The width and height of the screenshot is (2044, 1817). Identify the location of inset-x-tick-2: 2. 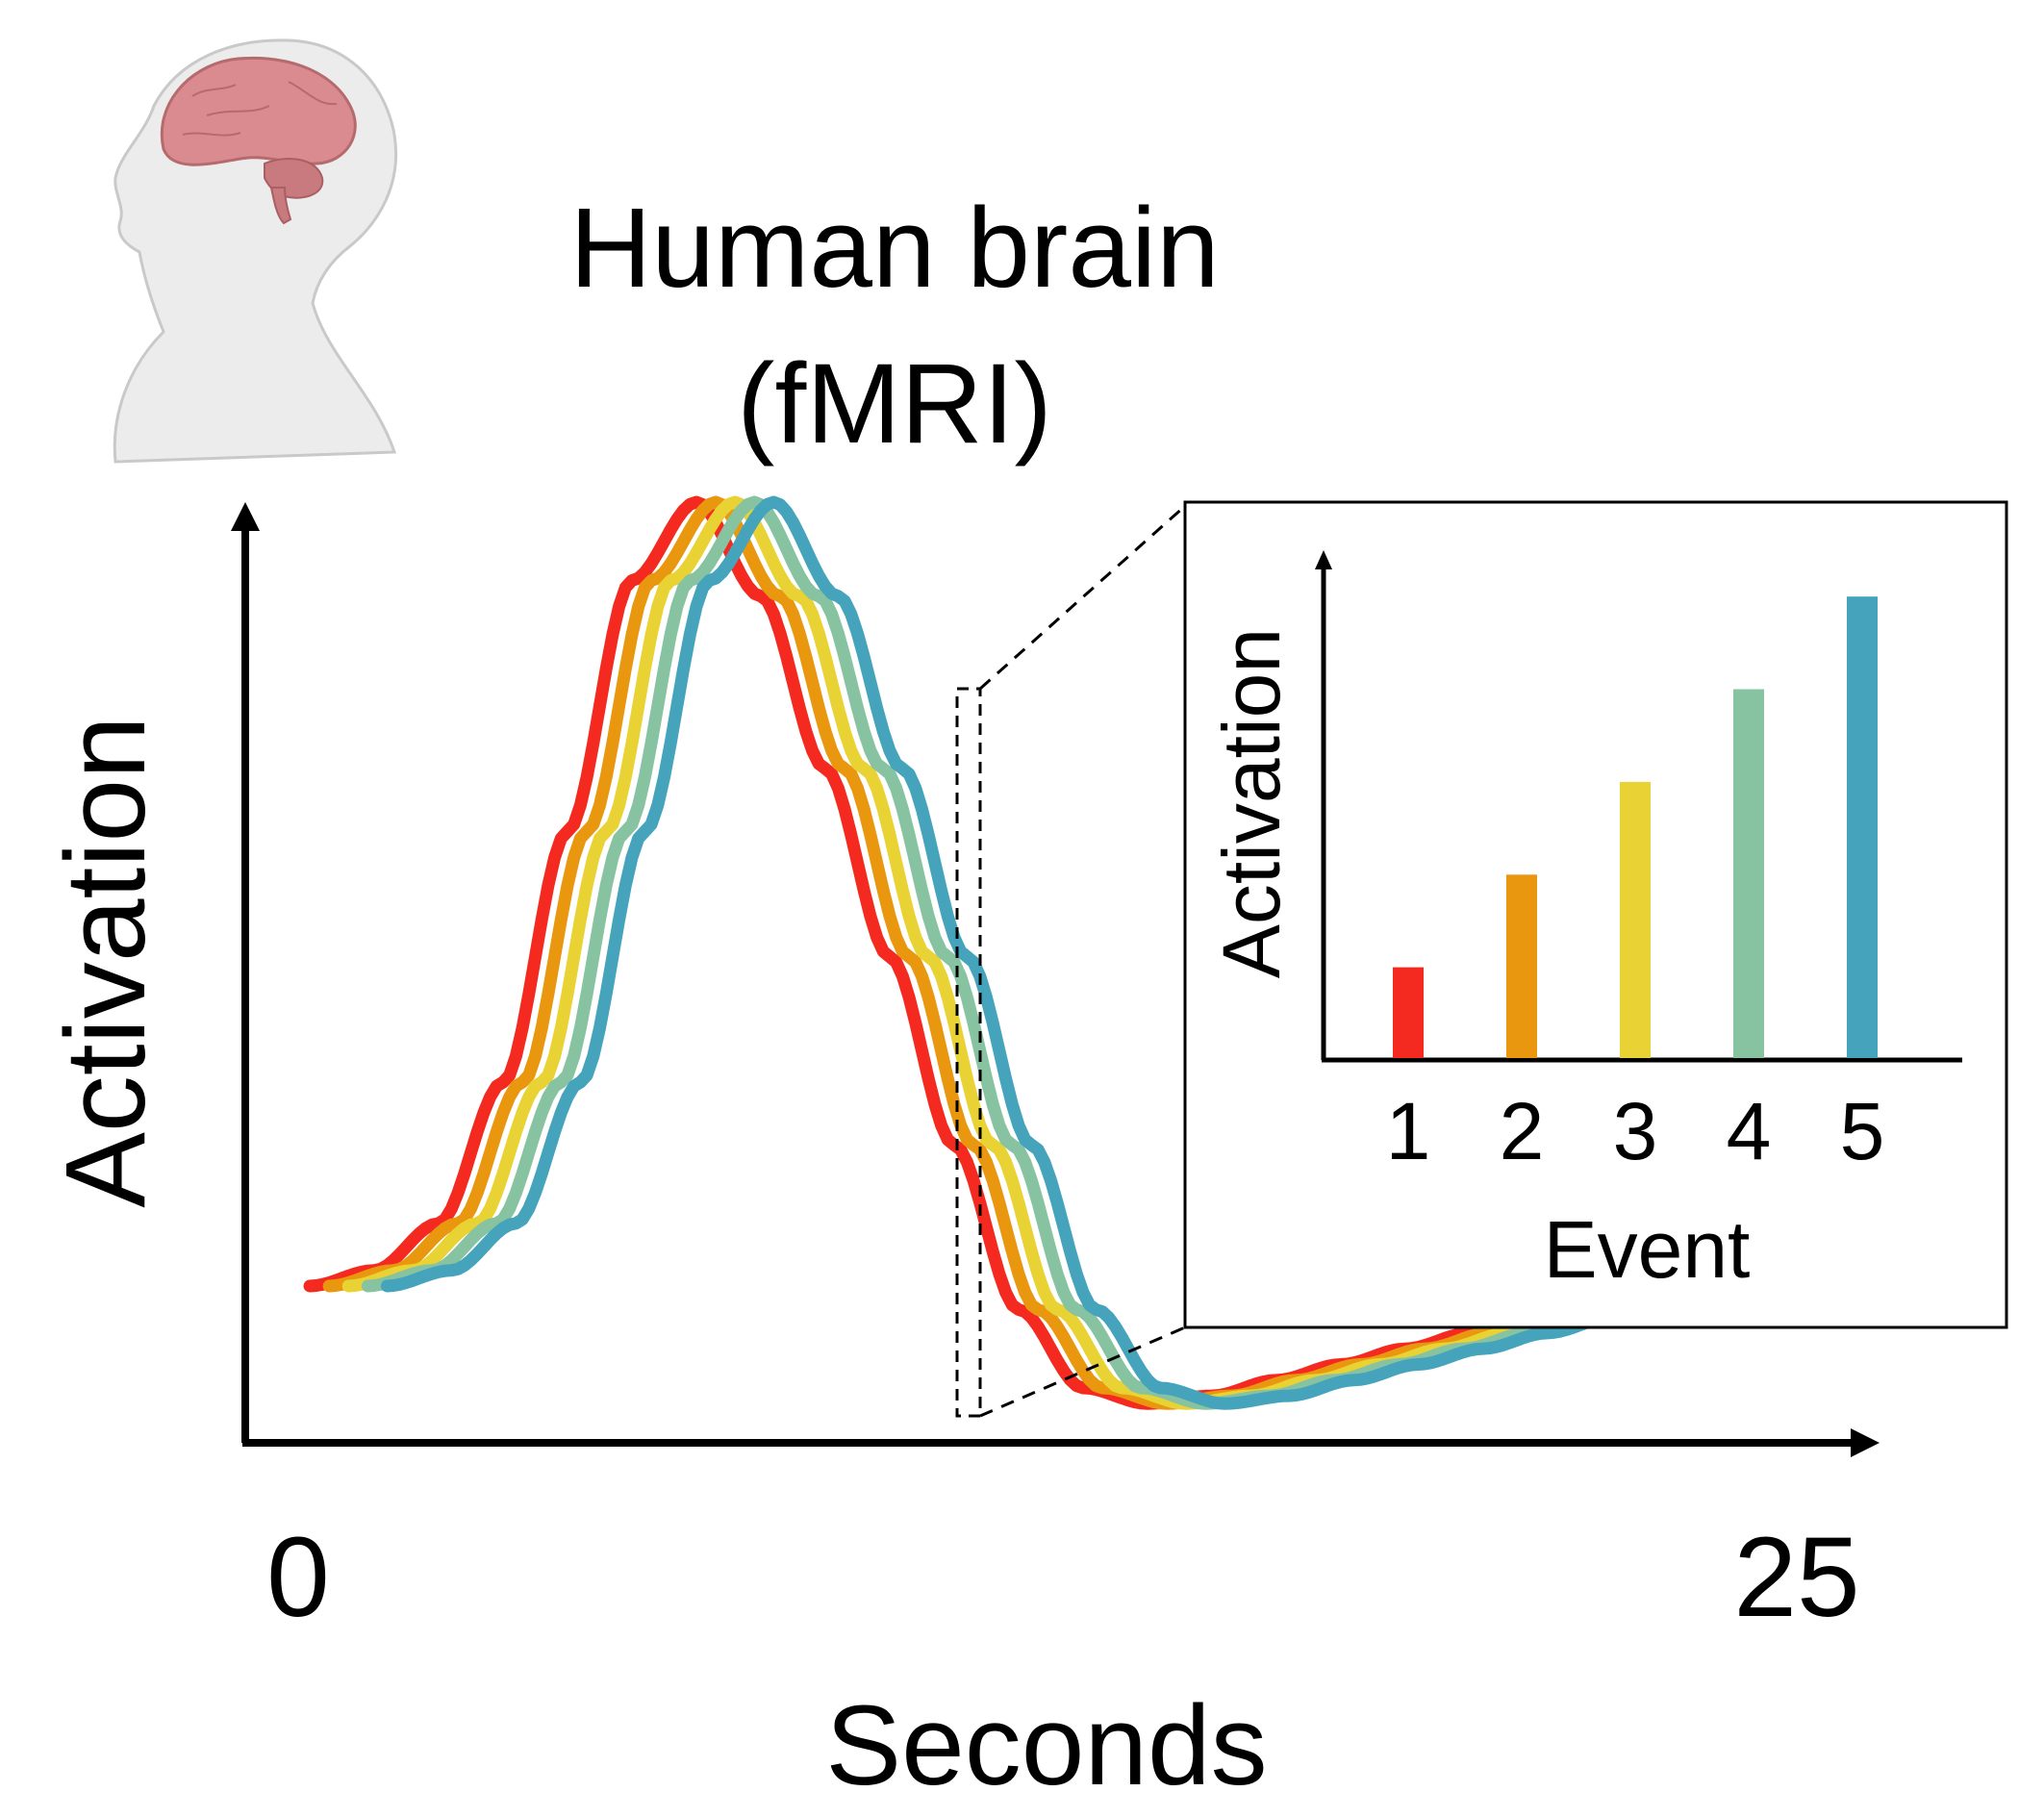
(1522, 1131).